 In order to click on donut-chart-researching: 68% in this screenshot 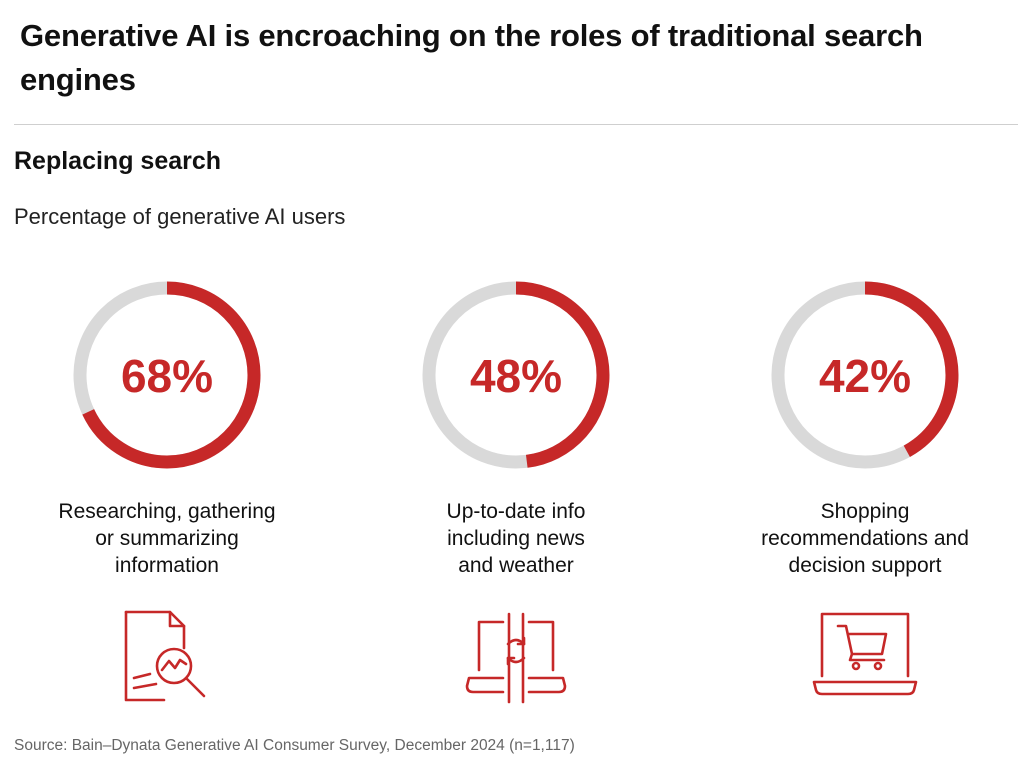, I will do `click(167, 375)`.